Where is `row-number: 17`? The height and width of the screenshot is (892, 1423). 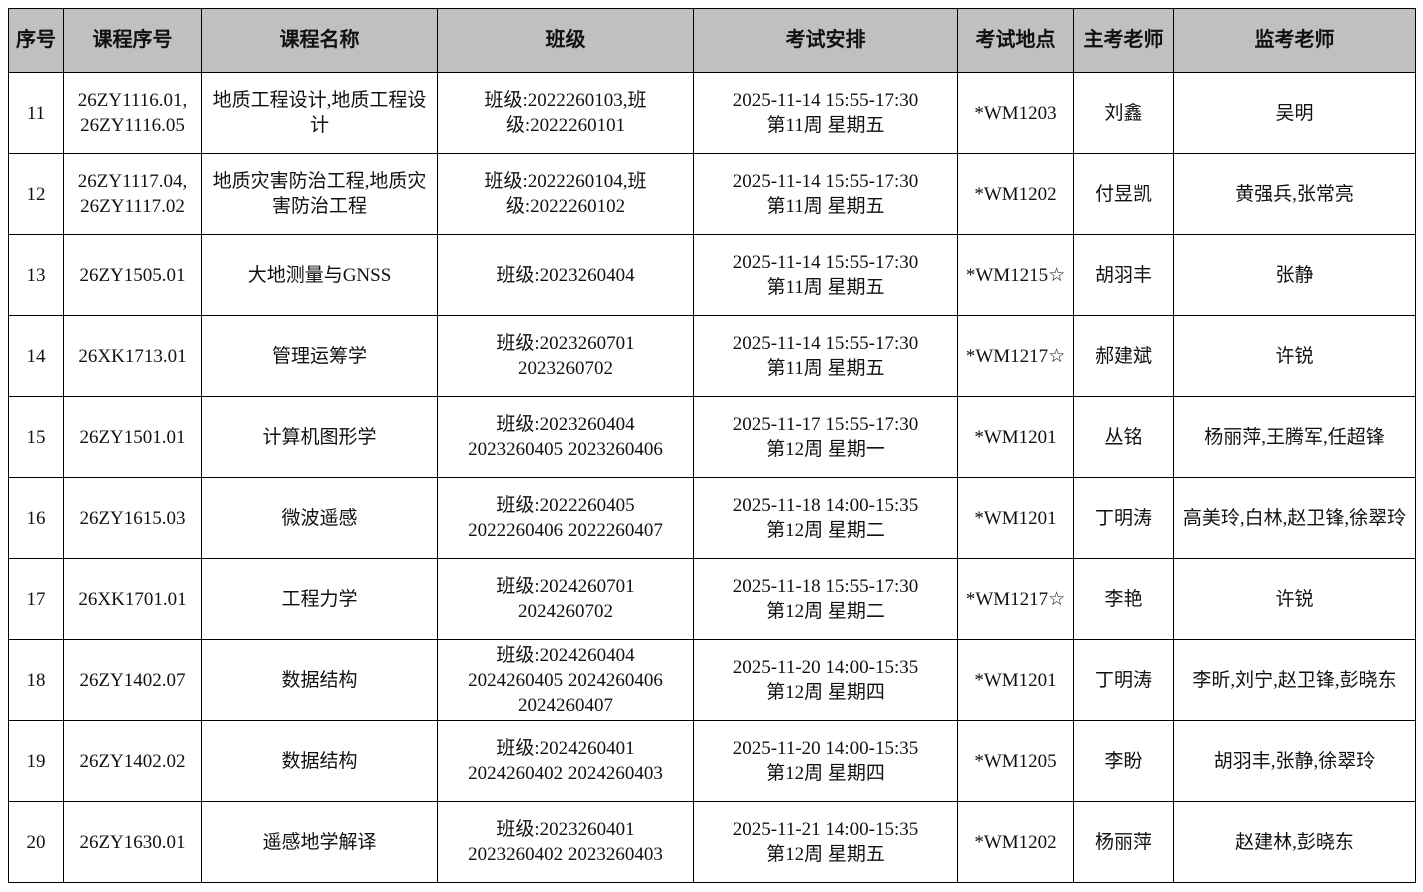 row-number: 17 is located at coordinates (36, 599).